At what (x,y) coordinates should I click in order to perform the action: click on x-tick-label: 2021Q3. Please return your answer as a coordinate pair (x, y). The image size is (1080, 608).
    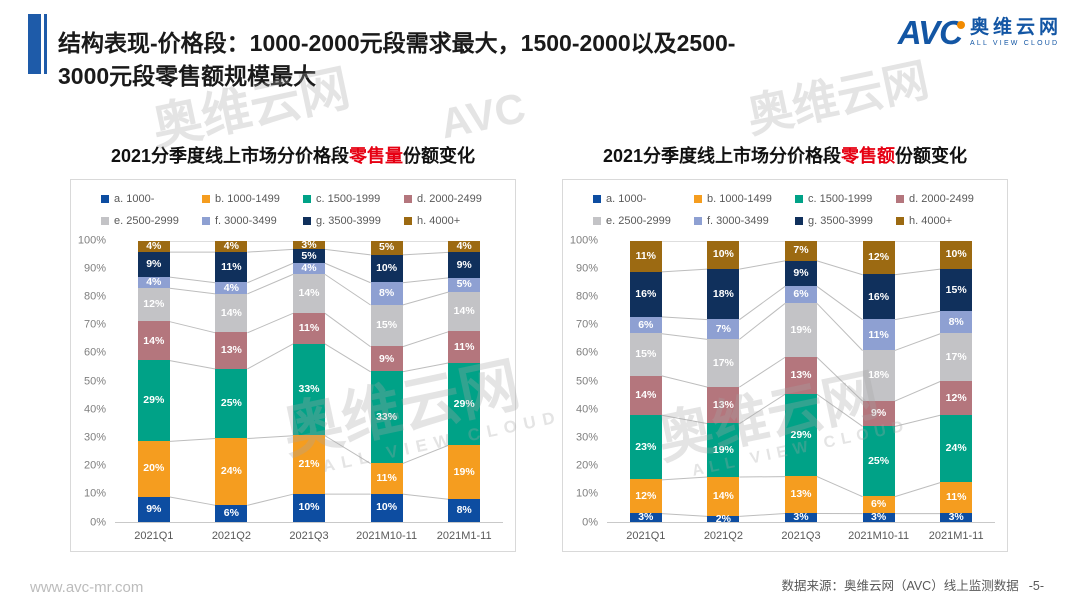
    Looking at the image, I should click on (309, 535).